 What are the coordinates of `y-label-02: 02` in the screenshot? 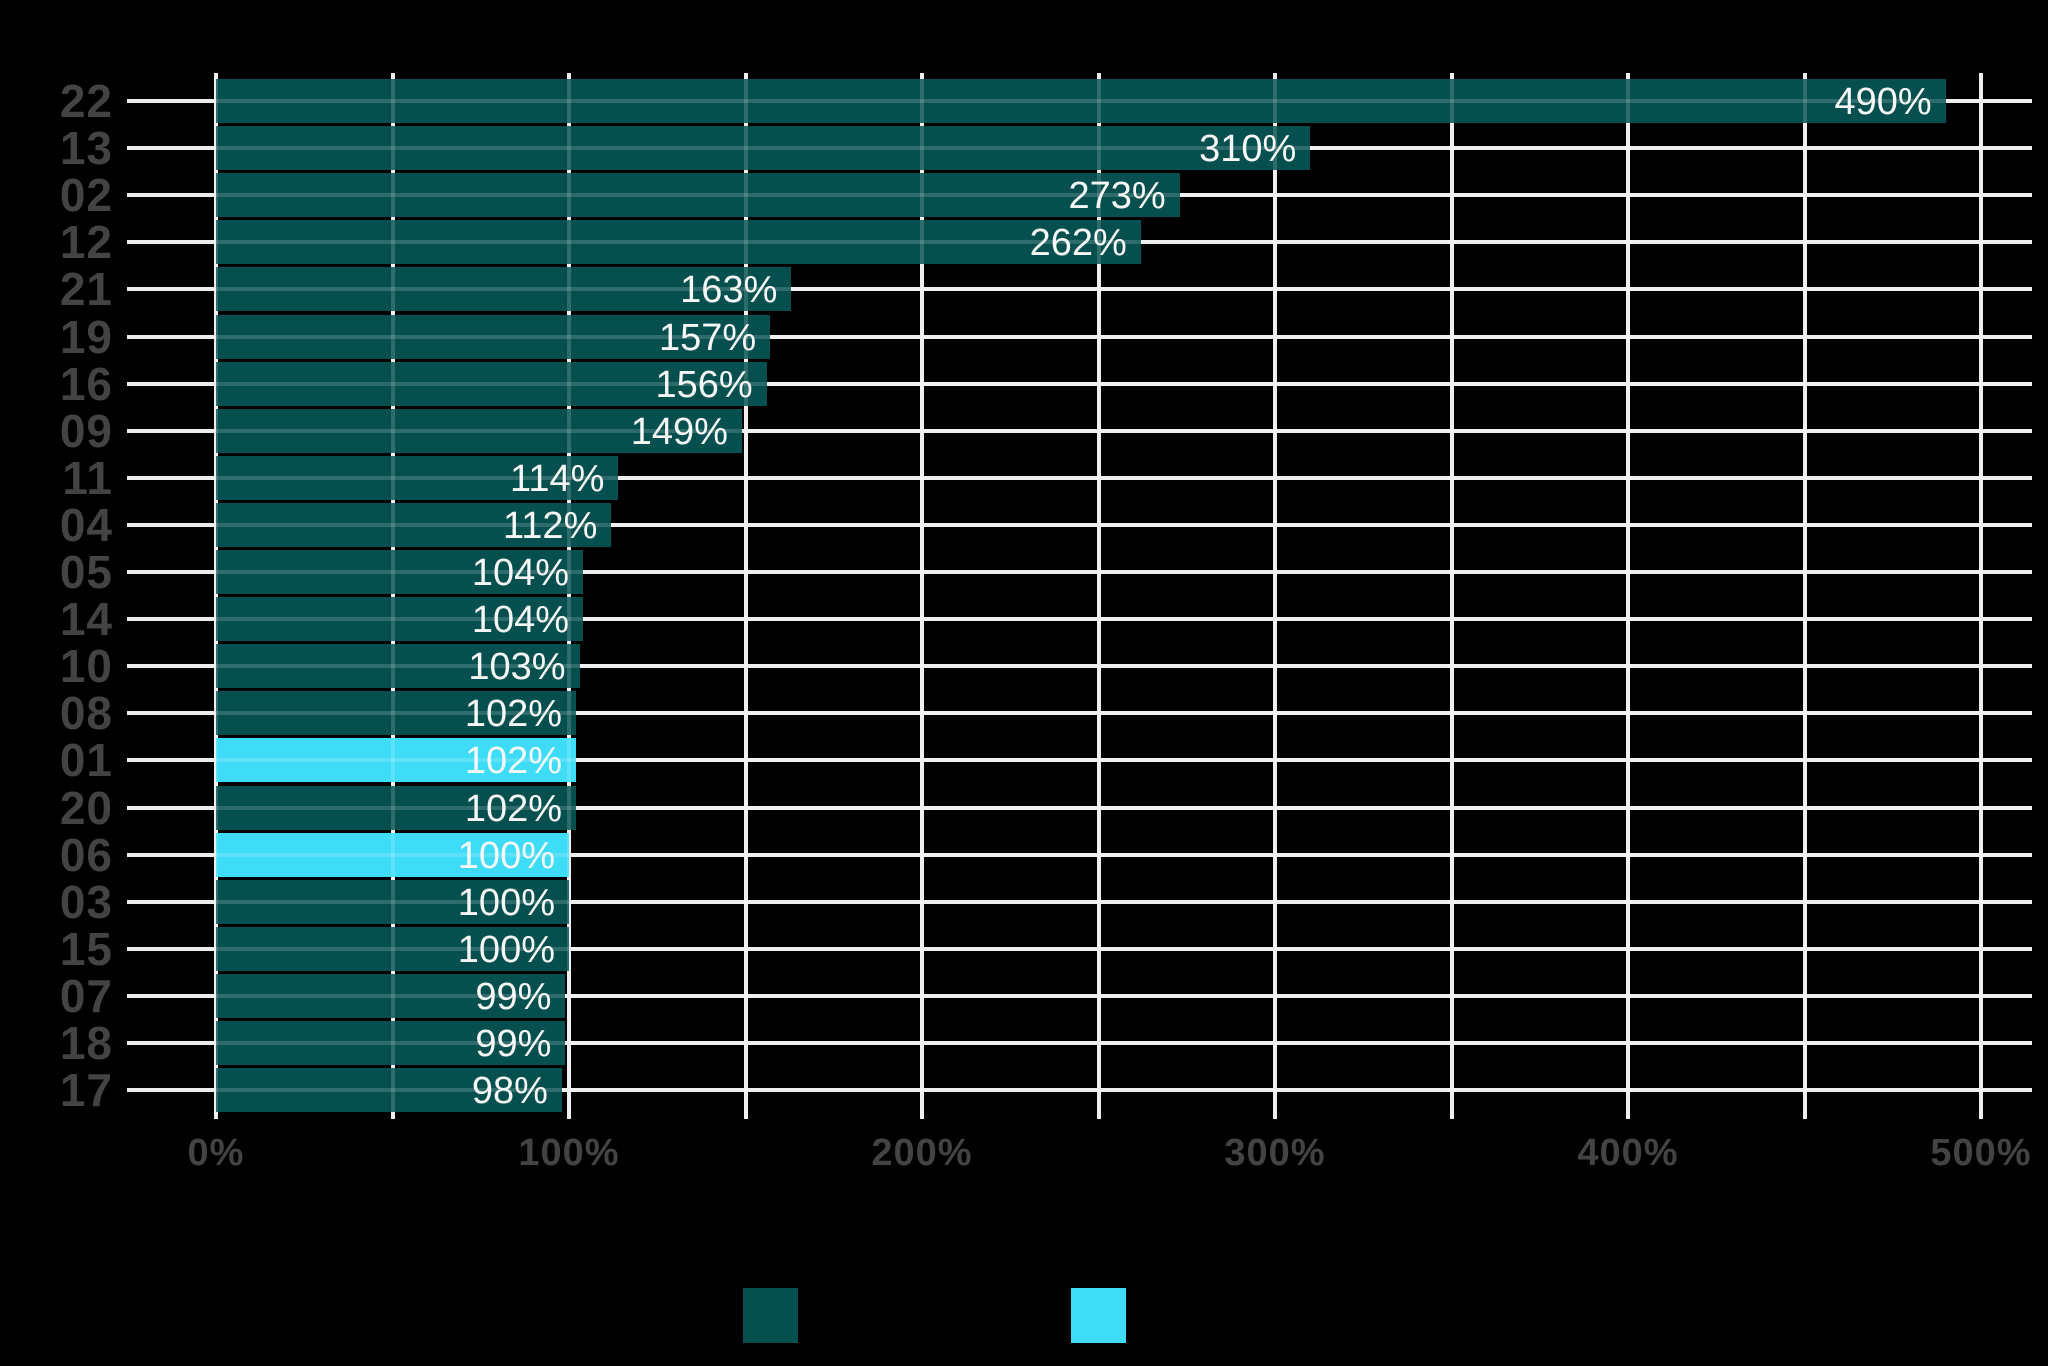 It's located at (86, 195).